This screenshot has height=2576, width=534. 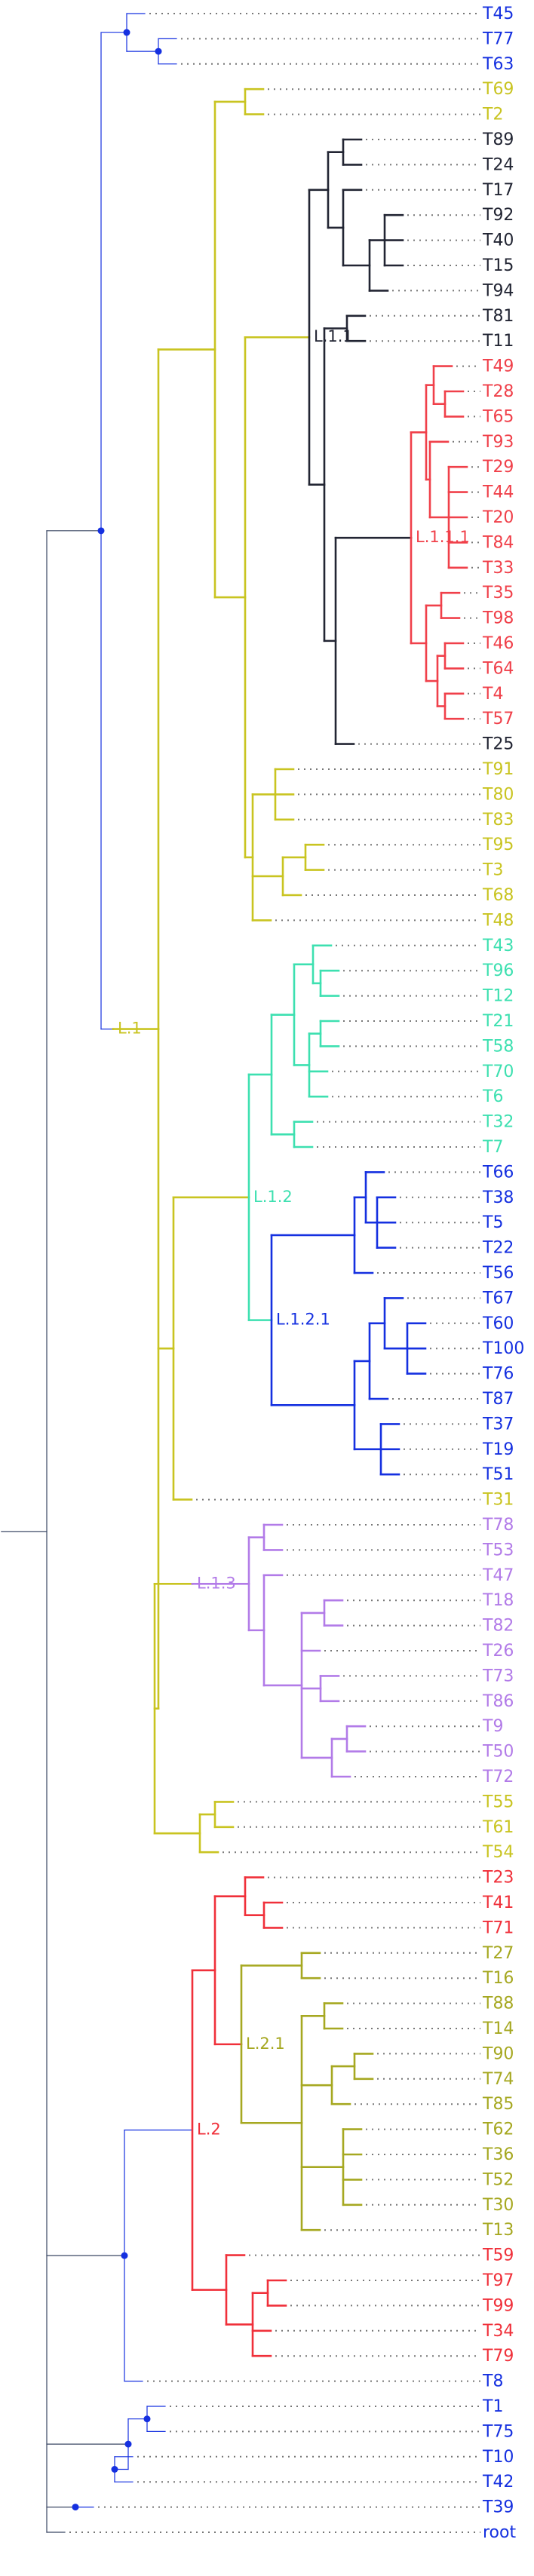 I want to click on leaf-label: T94, so click(x=498, y=290).